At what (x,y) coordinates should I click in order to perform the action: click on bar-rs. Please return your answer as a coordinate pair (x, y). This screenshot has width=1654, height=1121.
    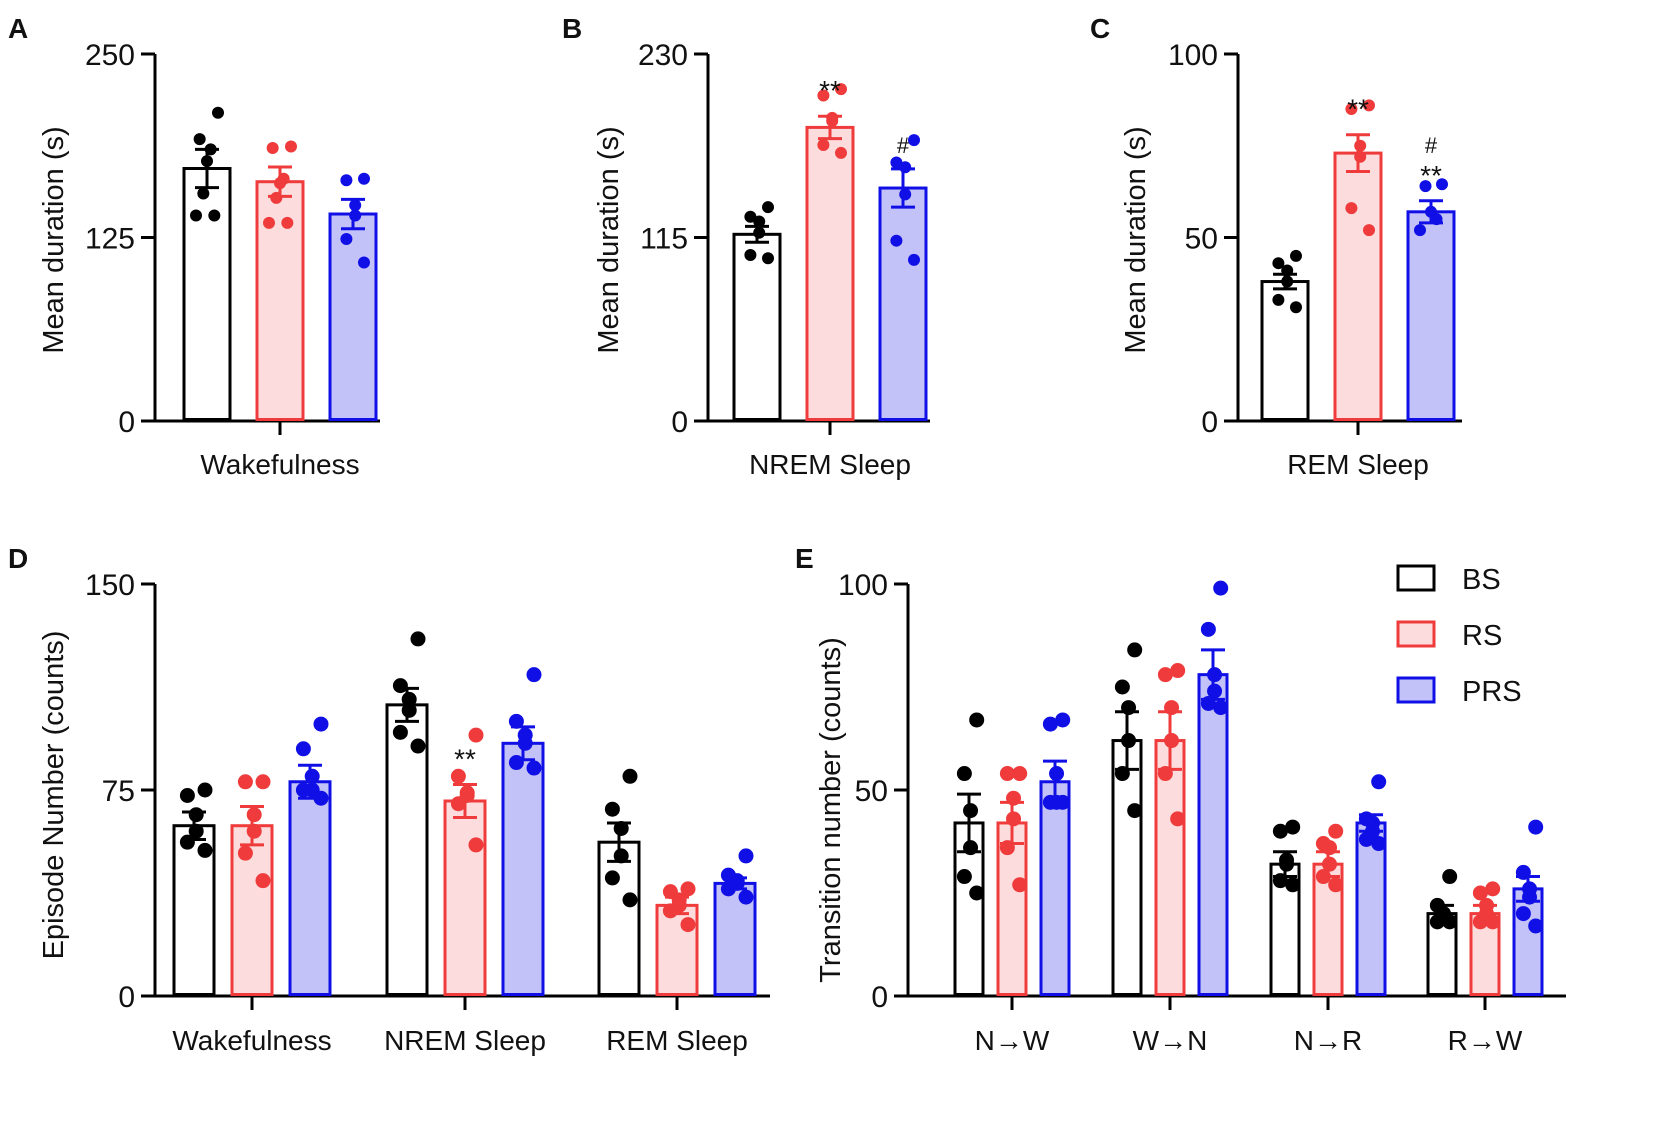
    Looking at the image, I should click on (1358, 286).